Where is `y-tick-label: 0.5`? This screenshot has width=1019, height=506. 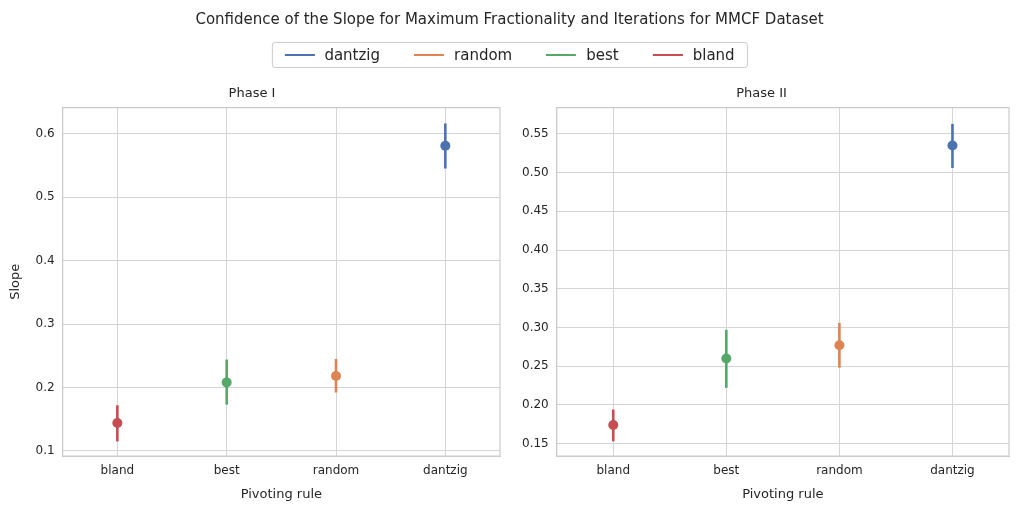
y-tick-label: 0.5 is located at coordinates (45, 196).